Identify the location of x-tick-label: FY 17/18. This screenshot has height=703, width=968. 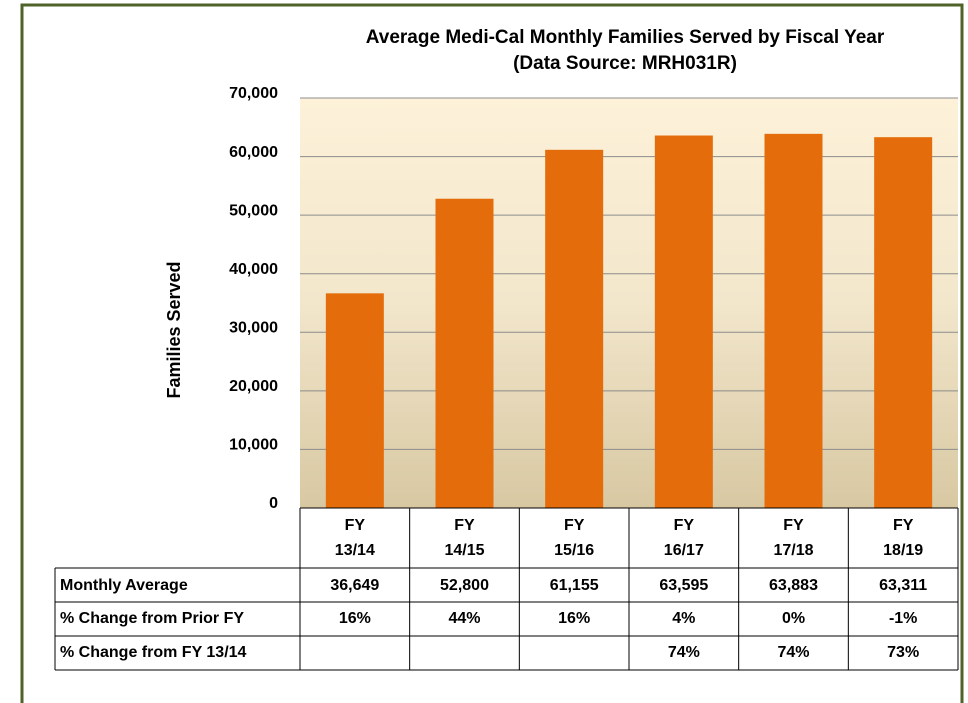
(793, 538).